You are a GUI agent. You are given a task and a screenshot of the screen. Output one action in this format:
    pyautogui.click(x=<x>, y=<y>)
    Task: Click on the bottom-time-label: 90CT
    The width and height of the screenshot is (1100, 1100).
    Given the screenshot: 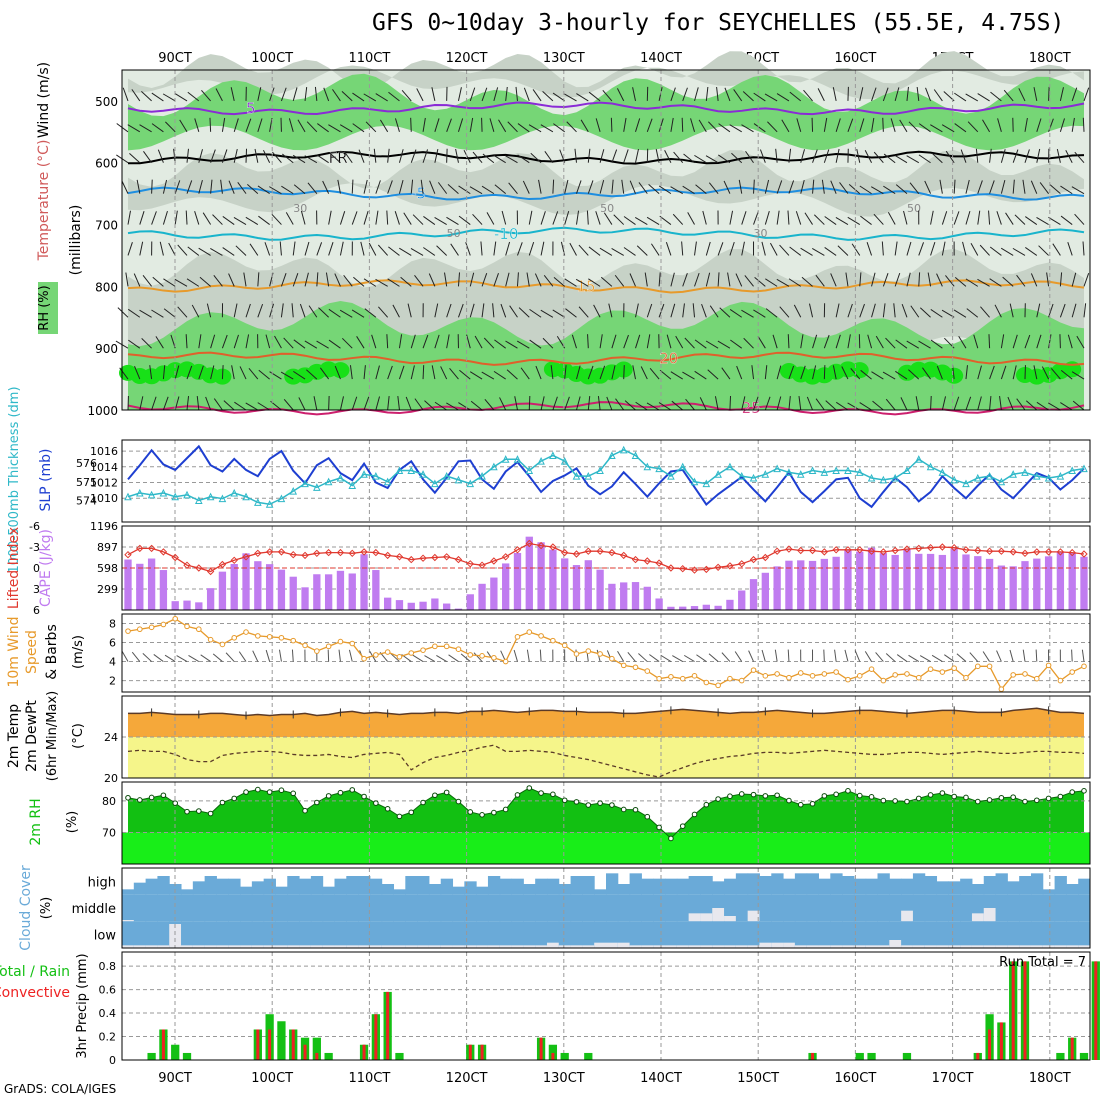 What is the action you would take?
    pyautogui.click(x=175, y=1078)
    